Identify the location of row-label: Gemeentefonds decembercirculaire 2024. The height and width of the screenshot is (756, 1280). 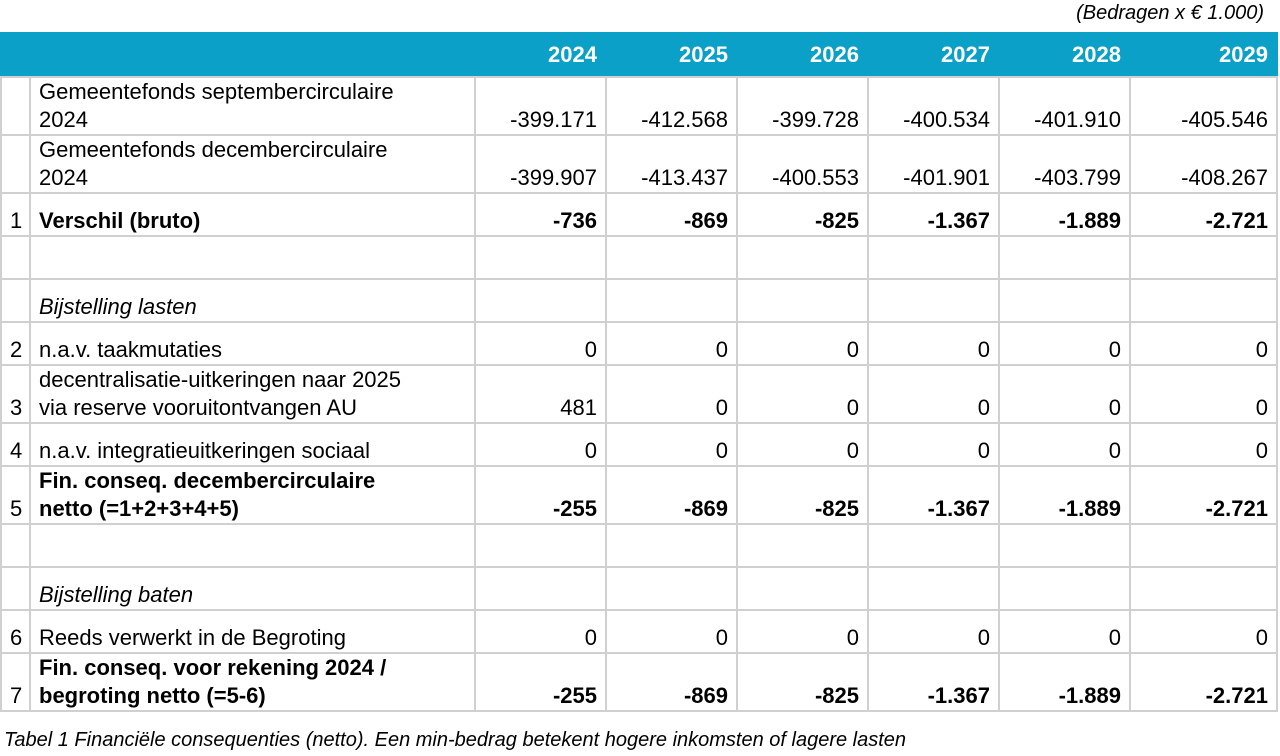
(252, 164).